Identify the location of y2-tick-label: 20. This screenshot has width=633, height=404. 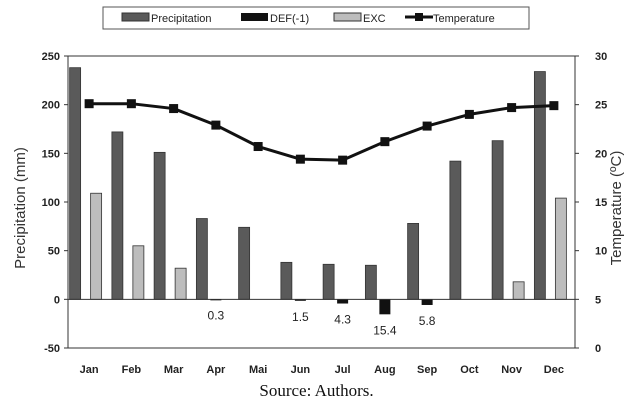
(601, 154).